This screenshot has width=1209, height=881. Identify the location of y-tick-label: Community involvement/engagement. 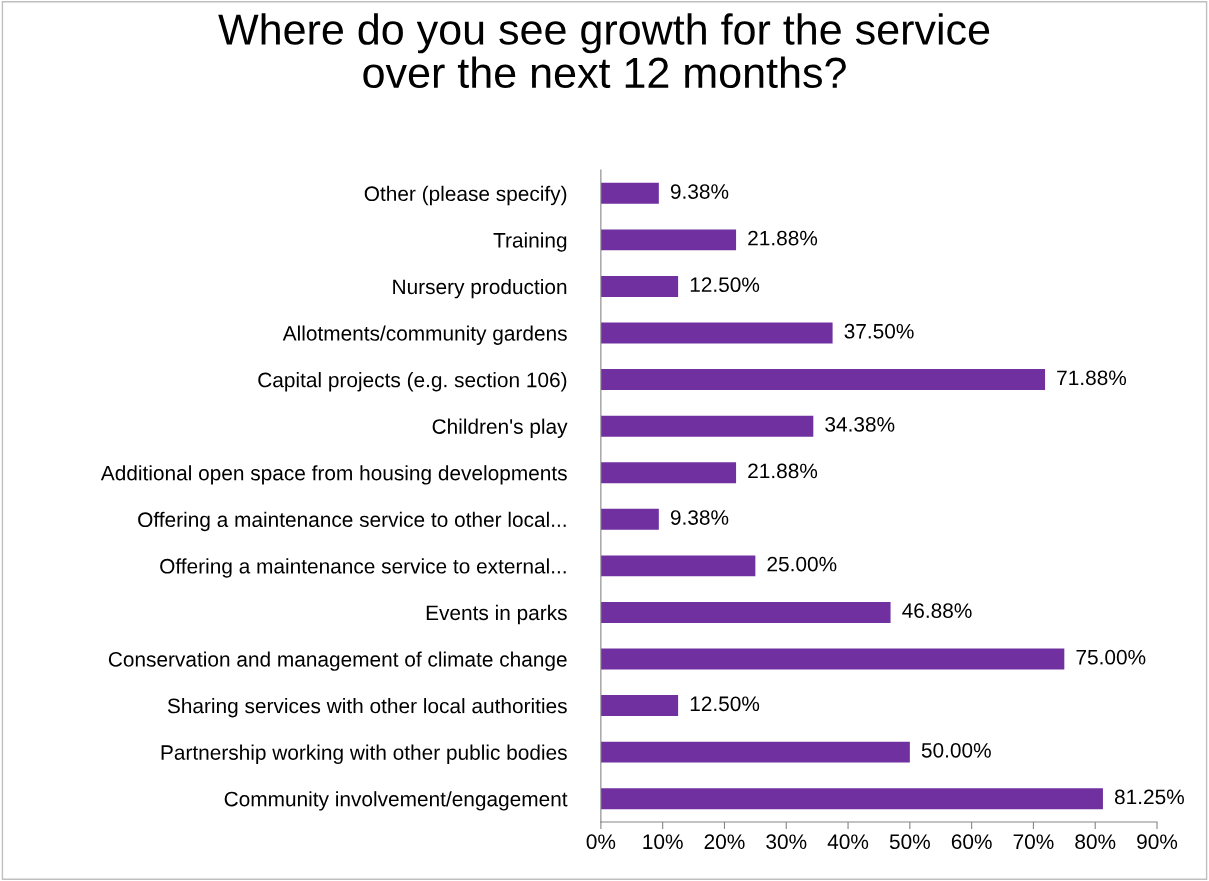
(396, 801).